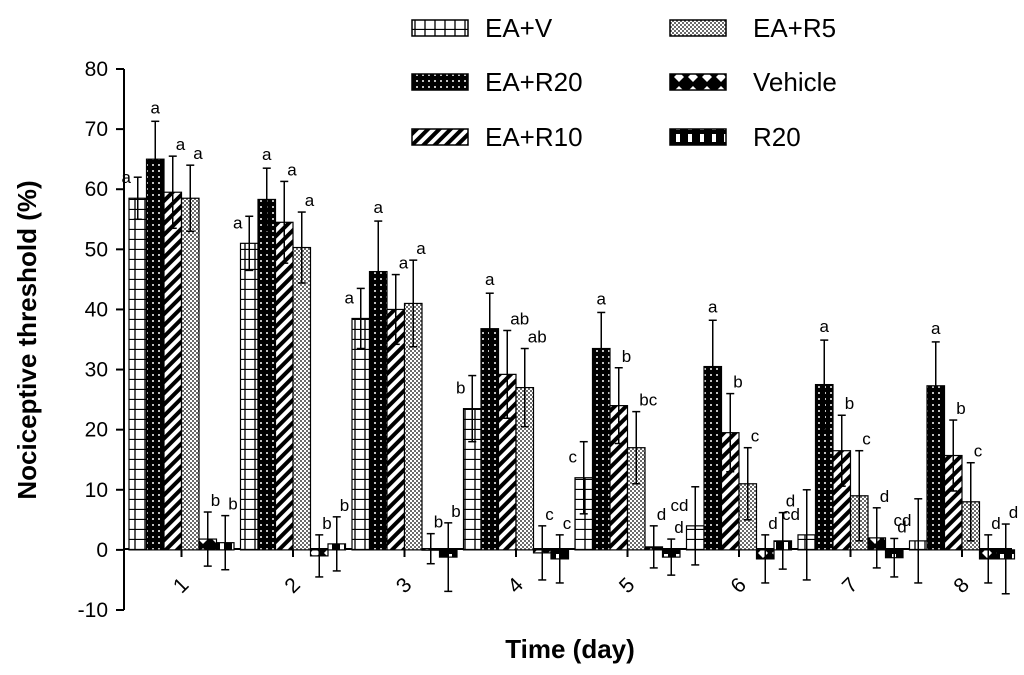 This screenshot has width=1024, height=675. Describe the element at coordinates (292, 585) in the screenshot. I see `x-tick-label: 2` at that location.